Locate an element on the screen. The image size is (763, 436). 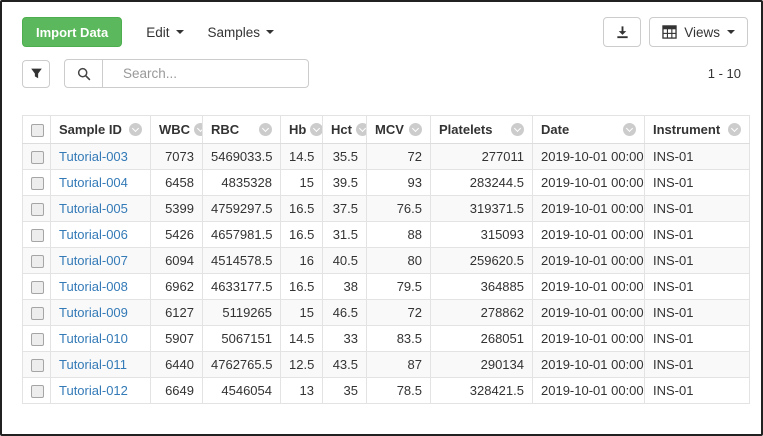
cell-platelets: 328421.5 is located at coordinates (481, 390).